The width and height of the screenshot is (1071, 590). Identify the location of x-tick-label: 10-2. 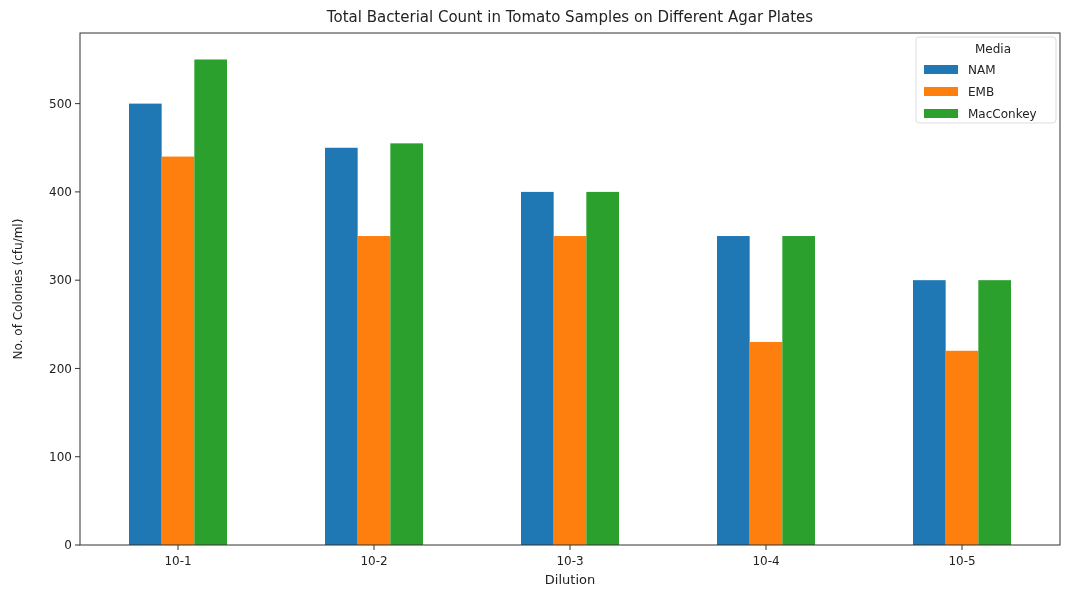
(374, 561).